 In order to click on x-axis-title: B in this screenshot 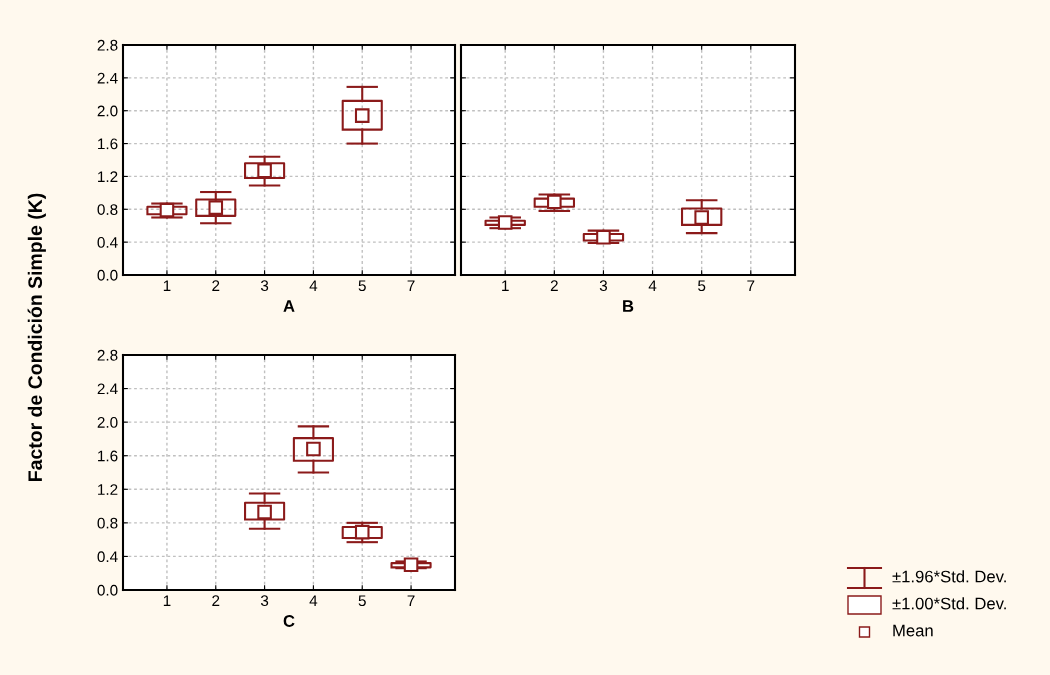, I will do `click(628, 306)`.